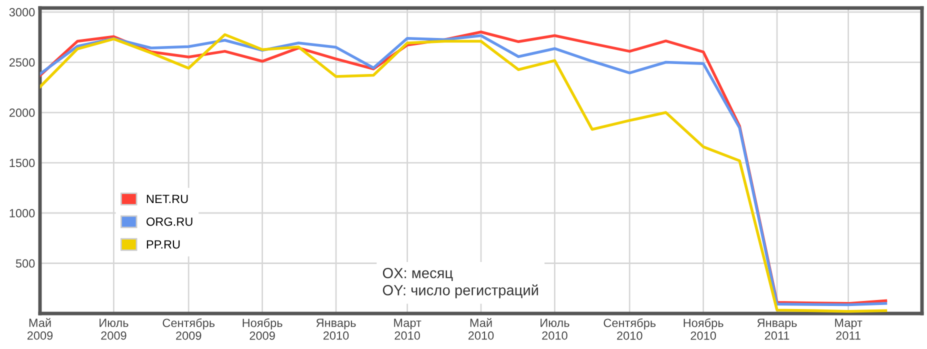  I want to click on y-tick-label: 2000, so click(22, 112).